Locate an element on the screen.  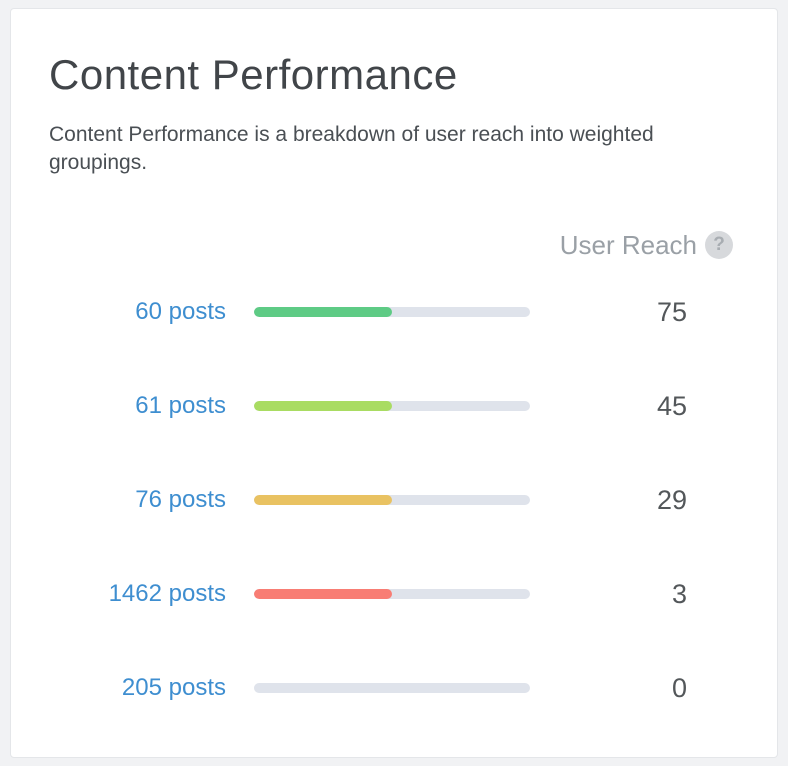
page-title: Content Performance is located at coordinates (253, 74).